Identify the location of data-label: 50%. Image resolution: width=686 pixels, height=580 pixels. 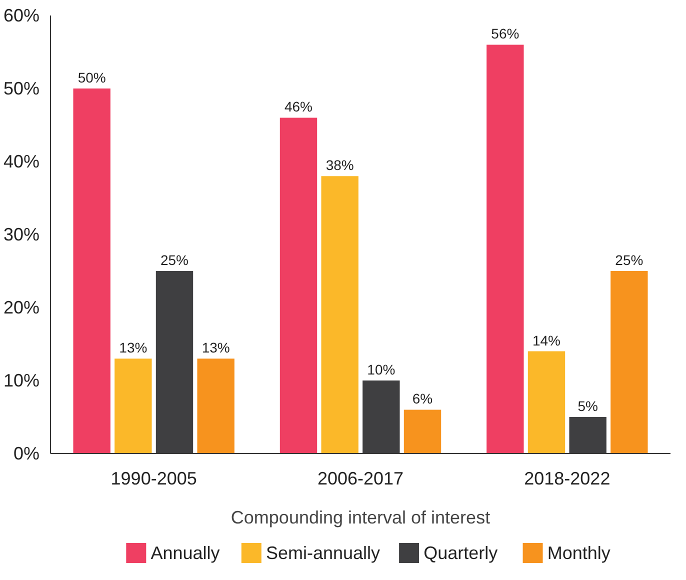
(92, 78).